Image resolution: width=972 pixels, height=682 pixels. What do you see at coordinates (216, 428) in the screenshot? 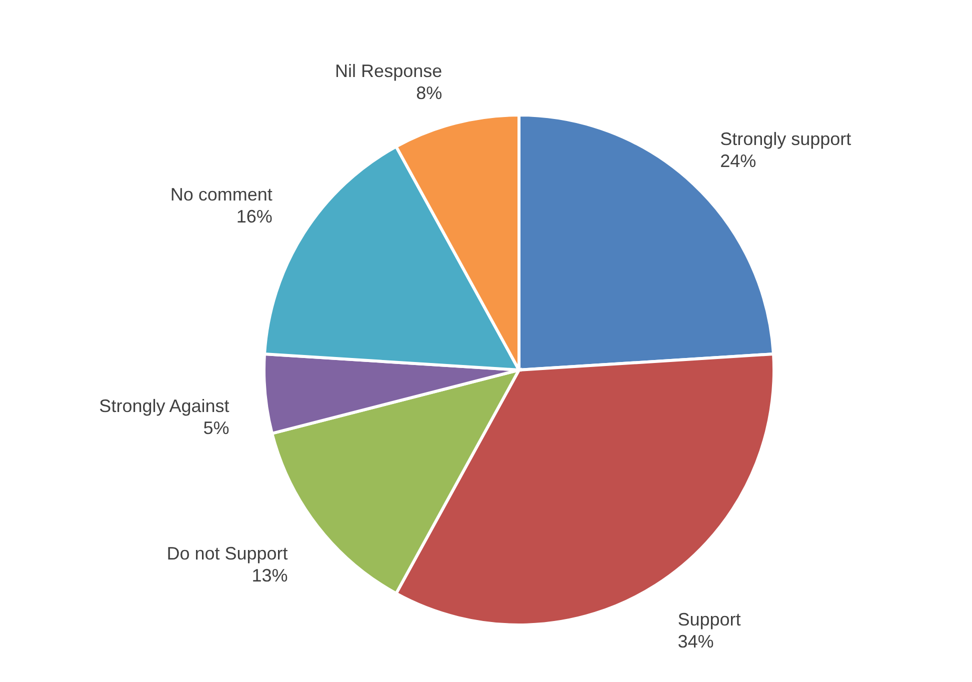
I see `data-label: 5%` at bounding box center [216, 428].